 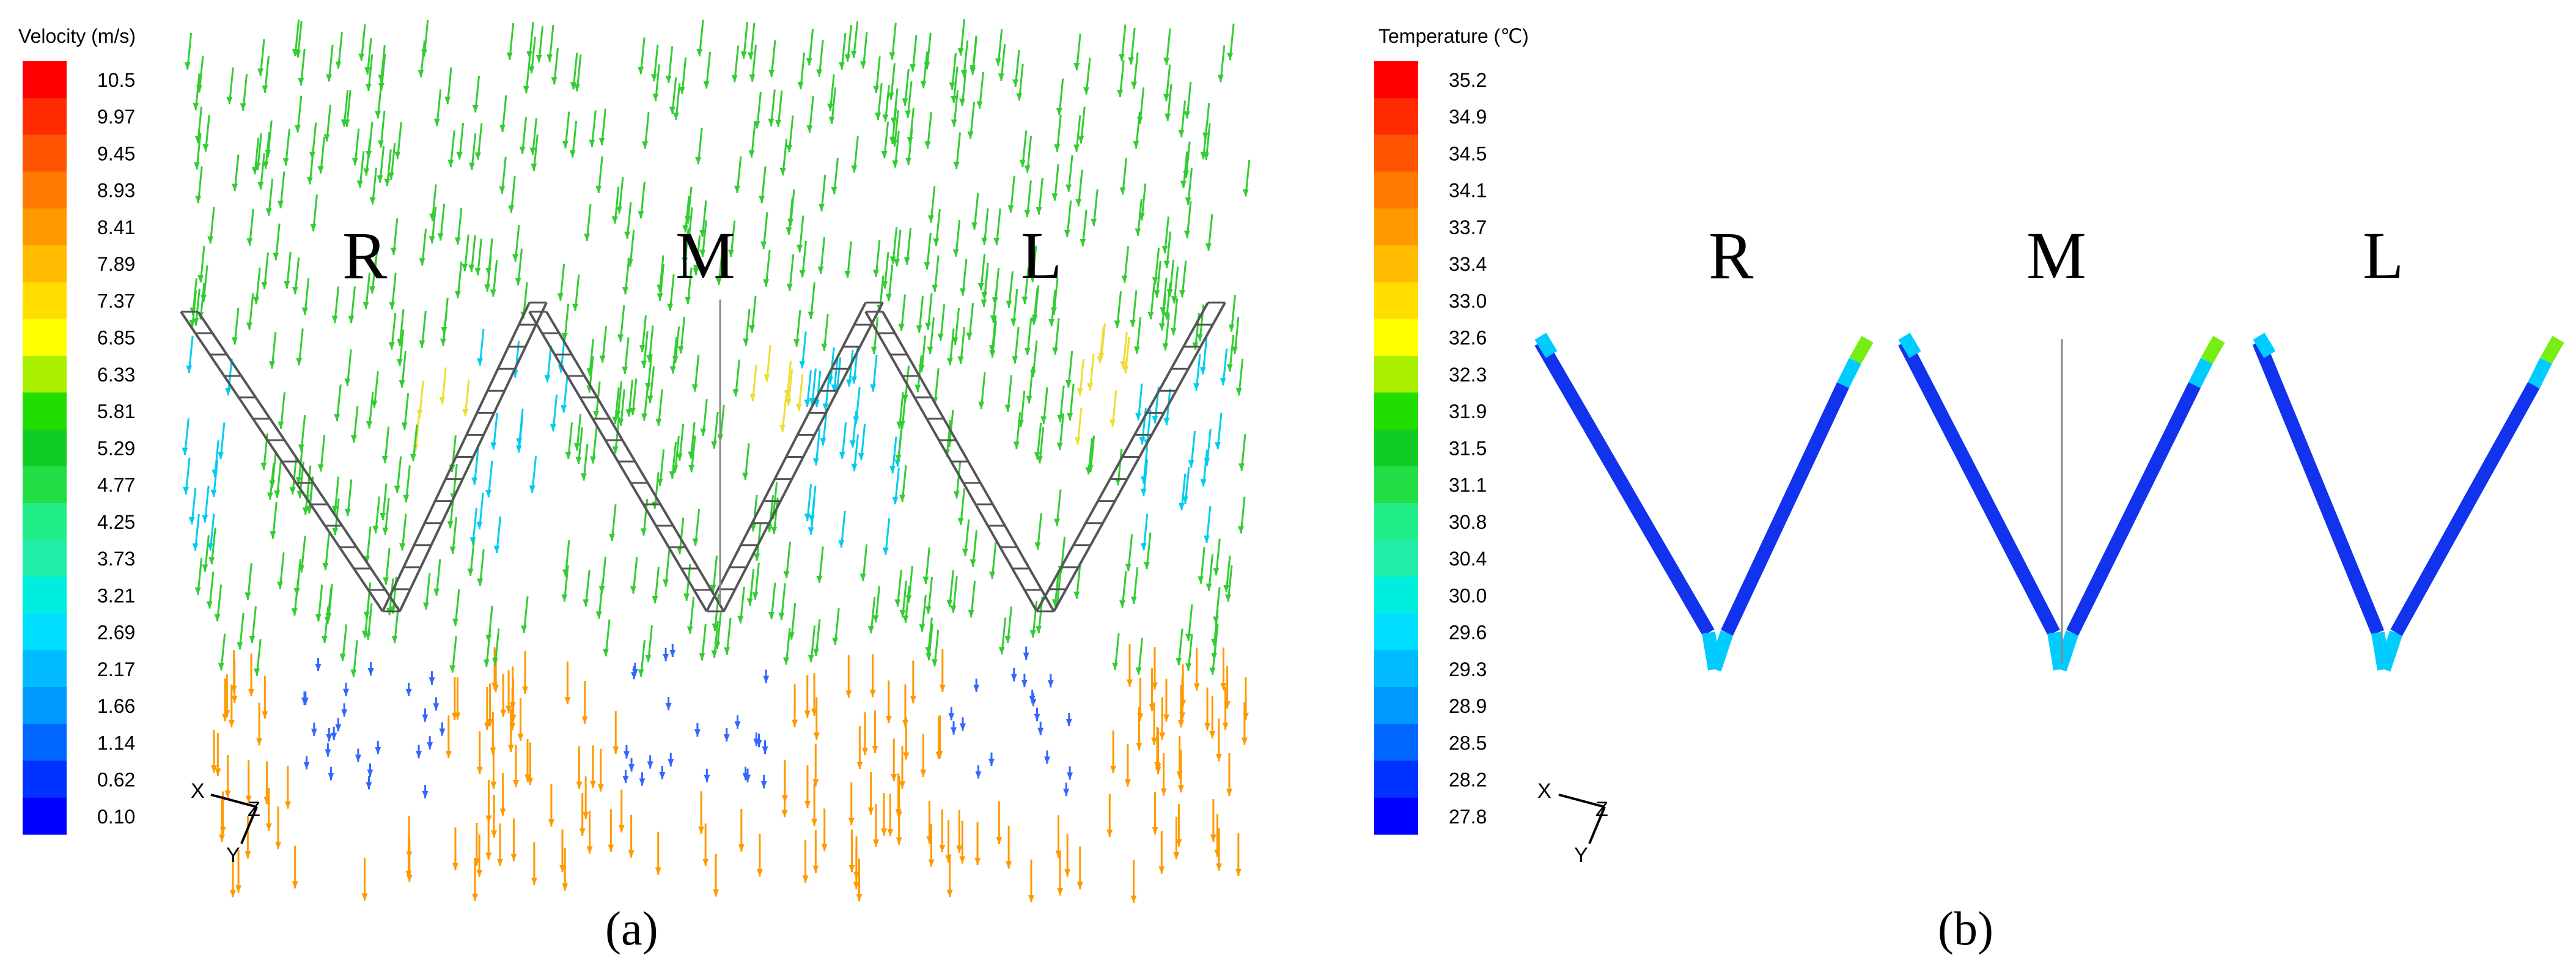 What do you see at coordinates (1396, 595) in the screenshot?
I see `temperature-legend-swatch` at bounding box center [1396, 595].